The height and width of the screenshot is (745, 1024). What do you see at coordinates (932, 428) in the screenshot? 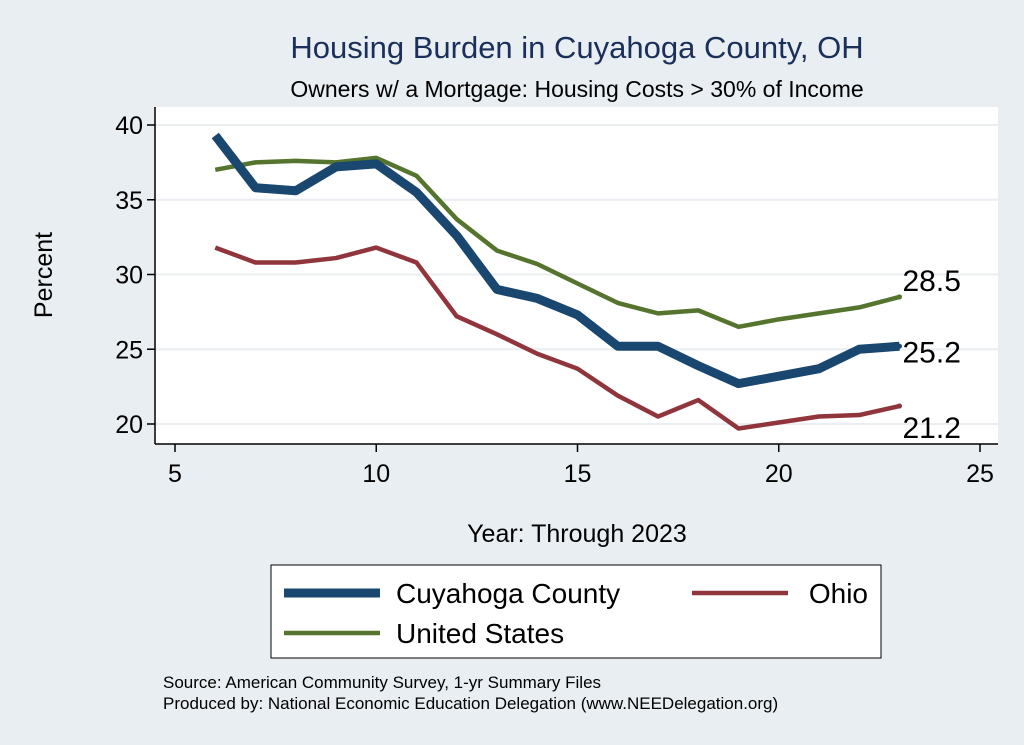
I see `end-label: 21.2` at bounding box center [932, 428].